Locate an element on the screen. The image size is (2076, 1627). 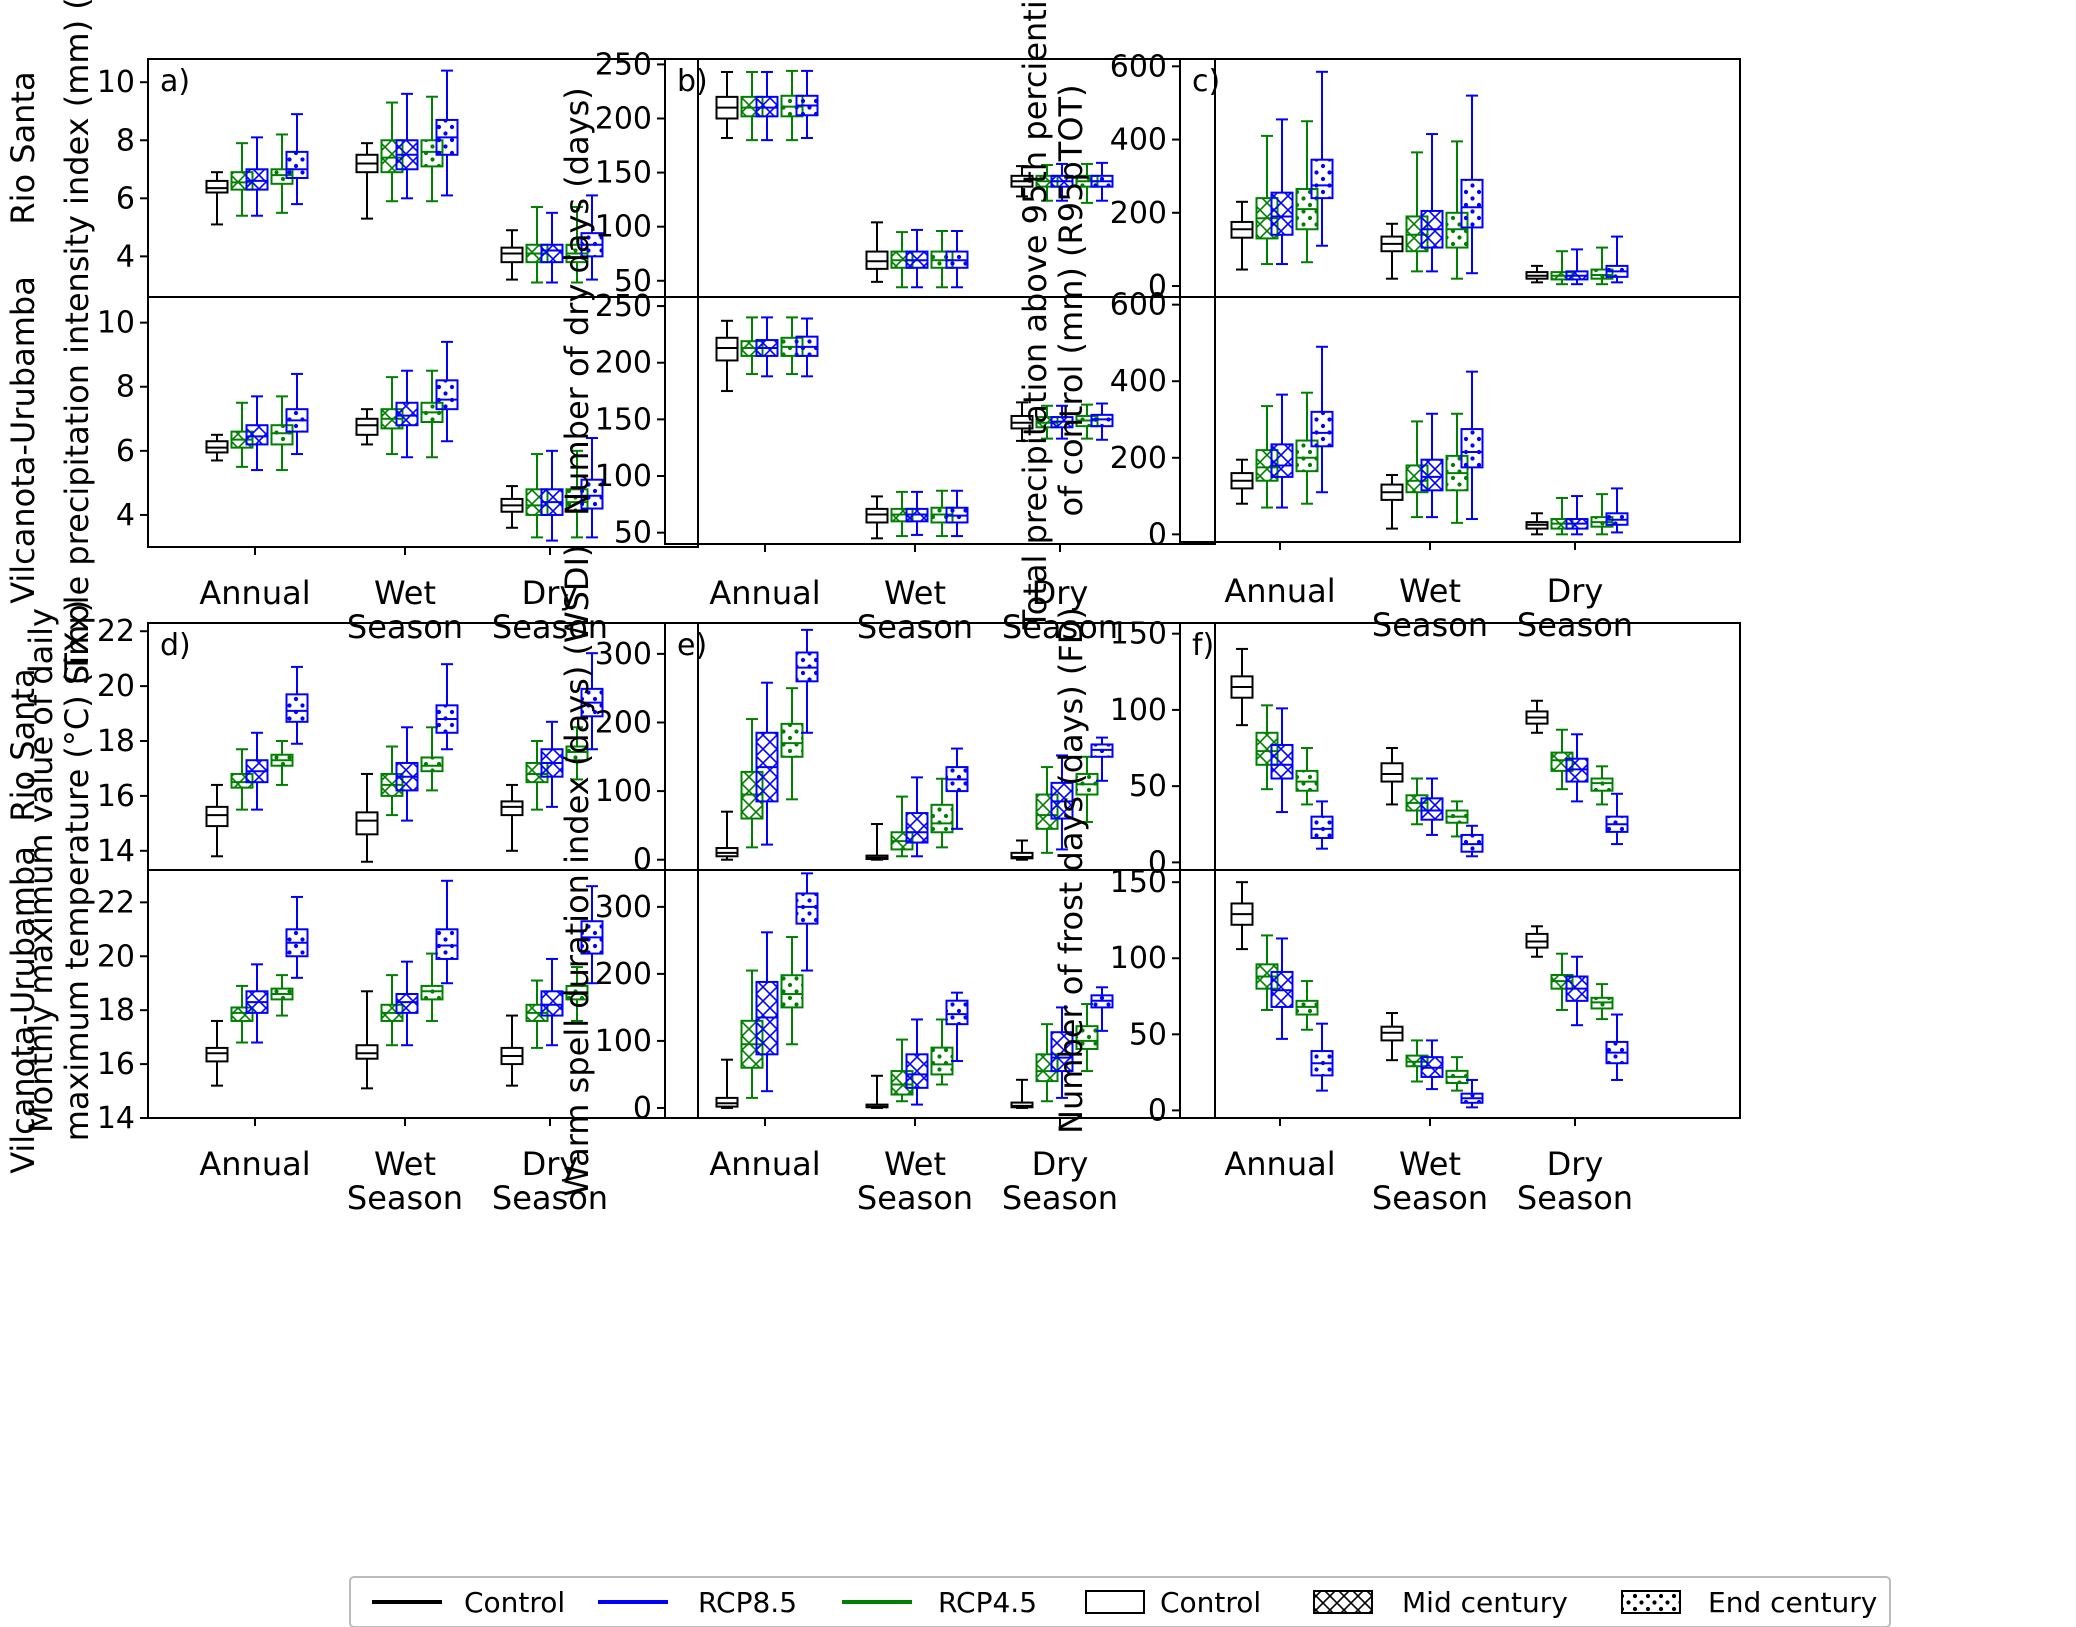
panel-a-subplot-rio-santa: 4 6 8 10 is located at coordinates (350, 174).